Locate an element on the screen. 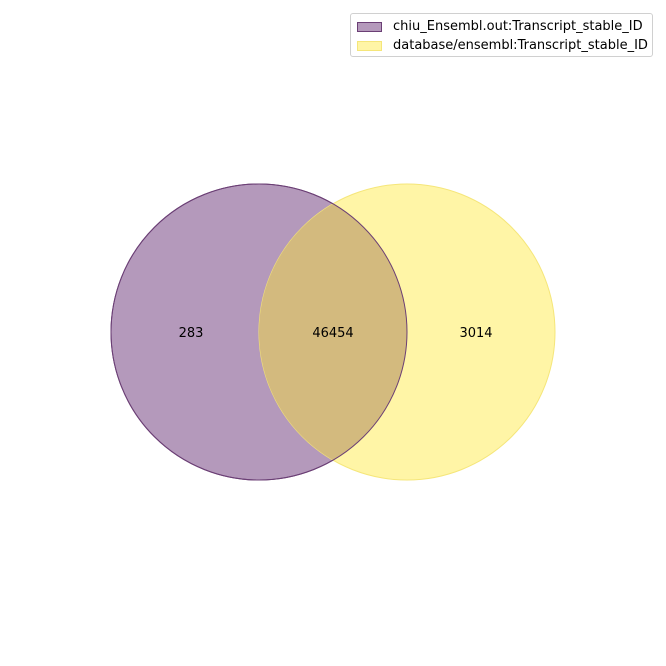 This screenshot has width=666, height=666. legend-item-b: database/ensembl:Transcript_stable_ID is located at coordinates (504, 45).